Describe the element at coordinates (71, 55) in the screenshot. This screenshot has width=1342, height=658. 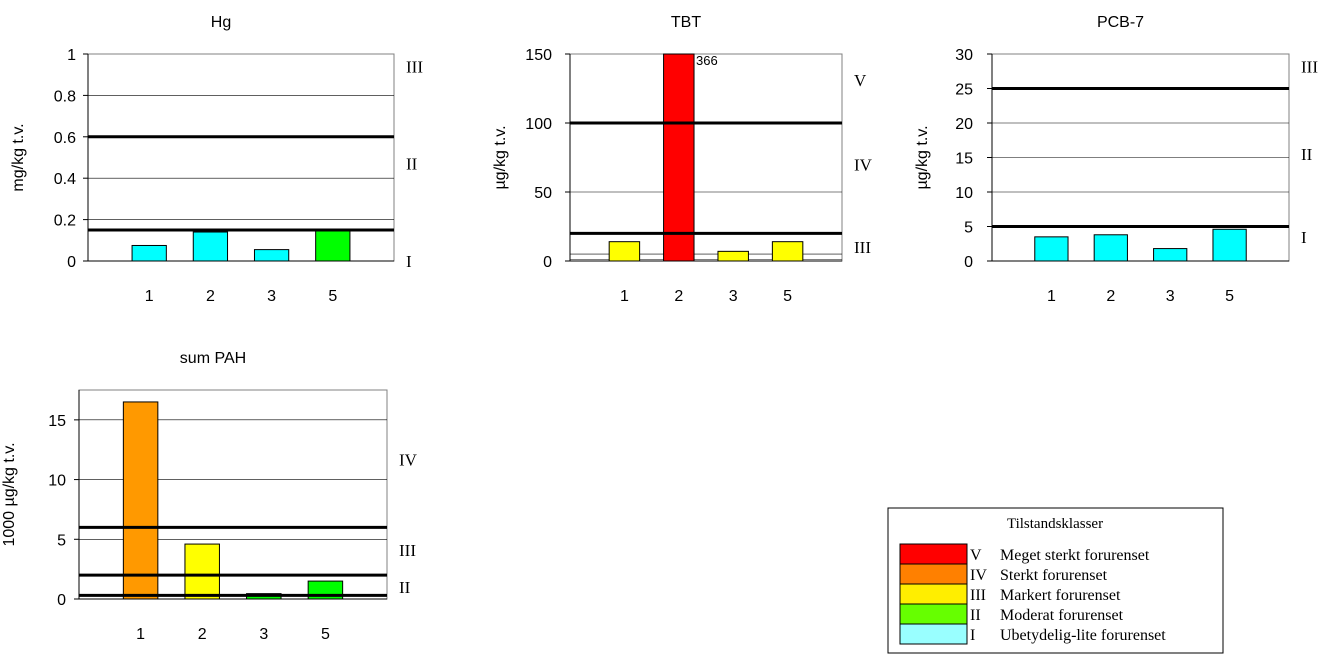
I see `y-tick-label: 1` at that location.